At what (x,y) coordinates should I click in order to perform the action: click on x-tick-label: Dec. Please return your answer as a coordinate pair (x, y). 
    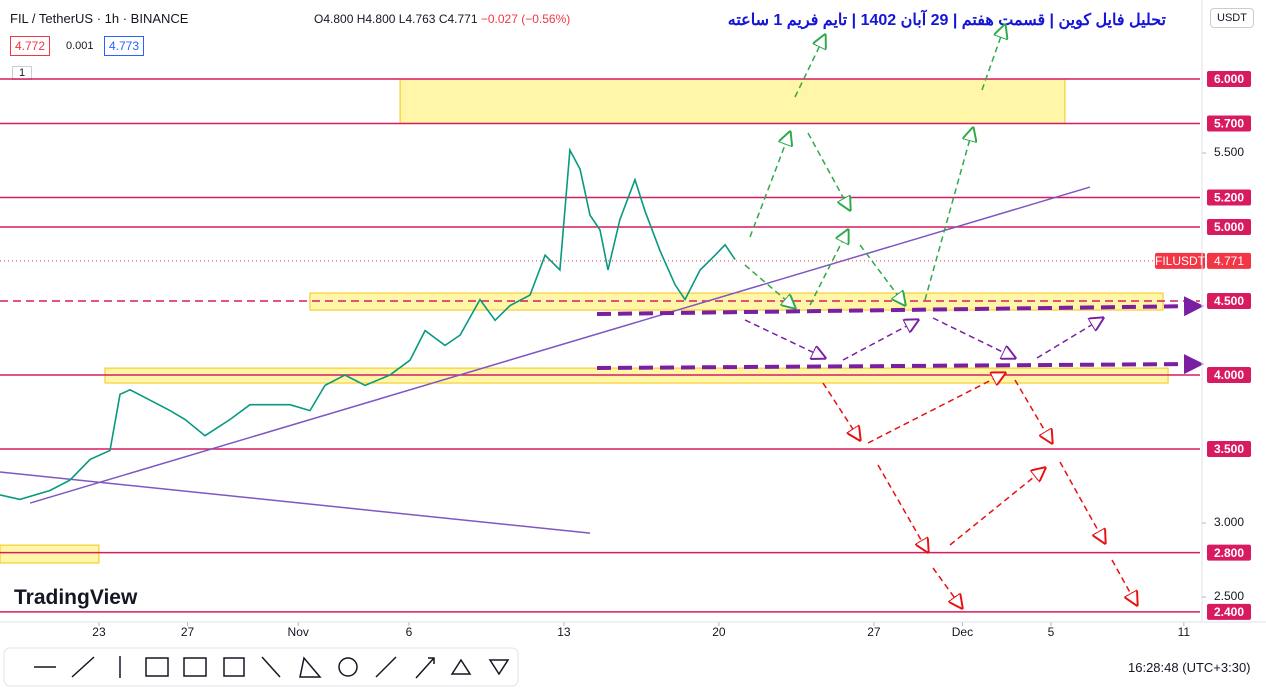
    Looking at the image, I should click on (962, 632).